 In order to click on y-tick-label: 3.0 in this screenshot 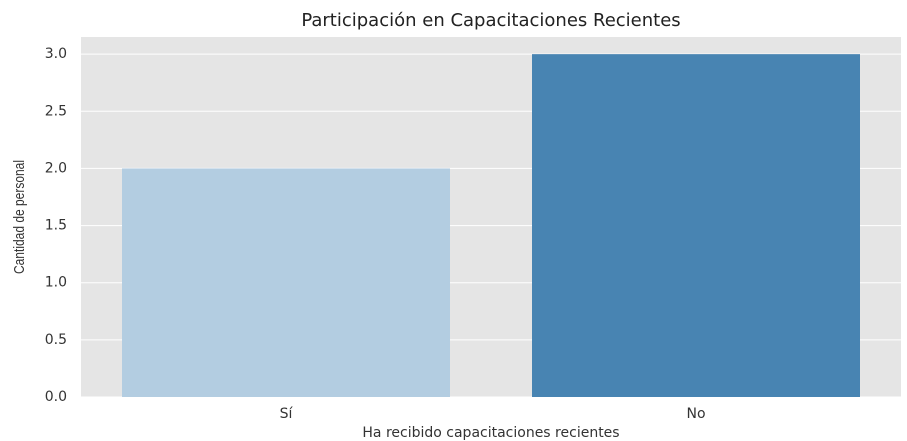, I will do `click(56, 54)`.